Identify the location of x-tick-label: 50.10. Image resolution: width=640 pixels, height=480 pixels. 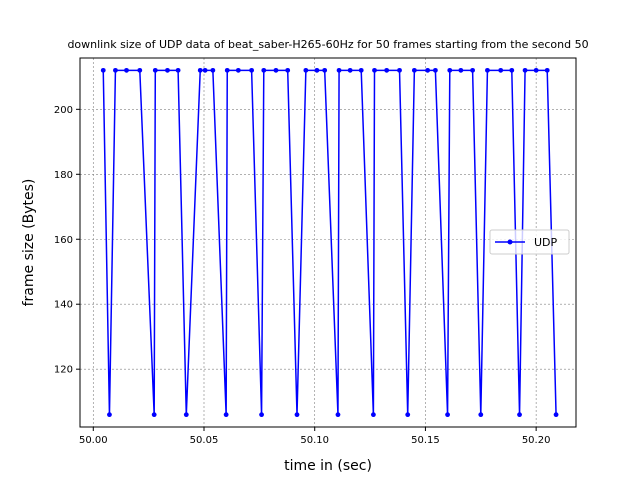
(314, 440).